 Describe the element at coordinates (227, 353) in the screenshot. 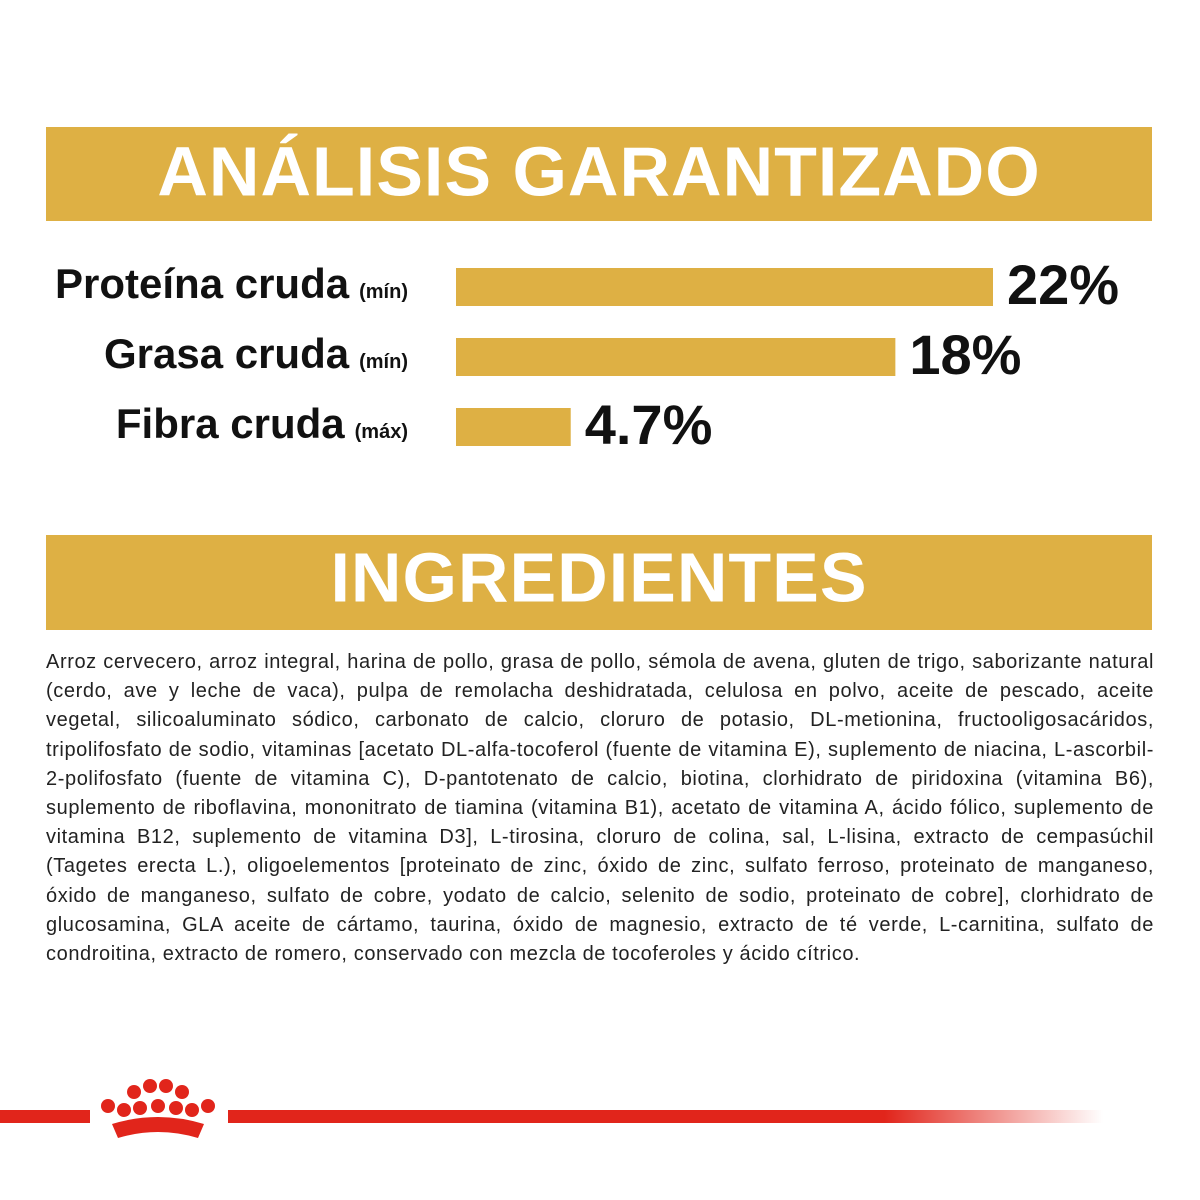

I see `category-name: Grasa cruda` at that location.